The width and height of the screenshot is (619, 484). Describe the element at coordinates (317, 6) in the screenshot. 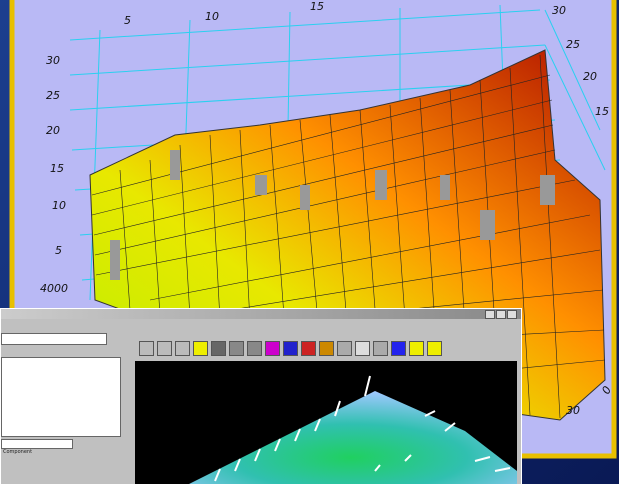

I see `top-axis-label: 15` at that location.